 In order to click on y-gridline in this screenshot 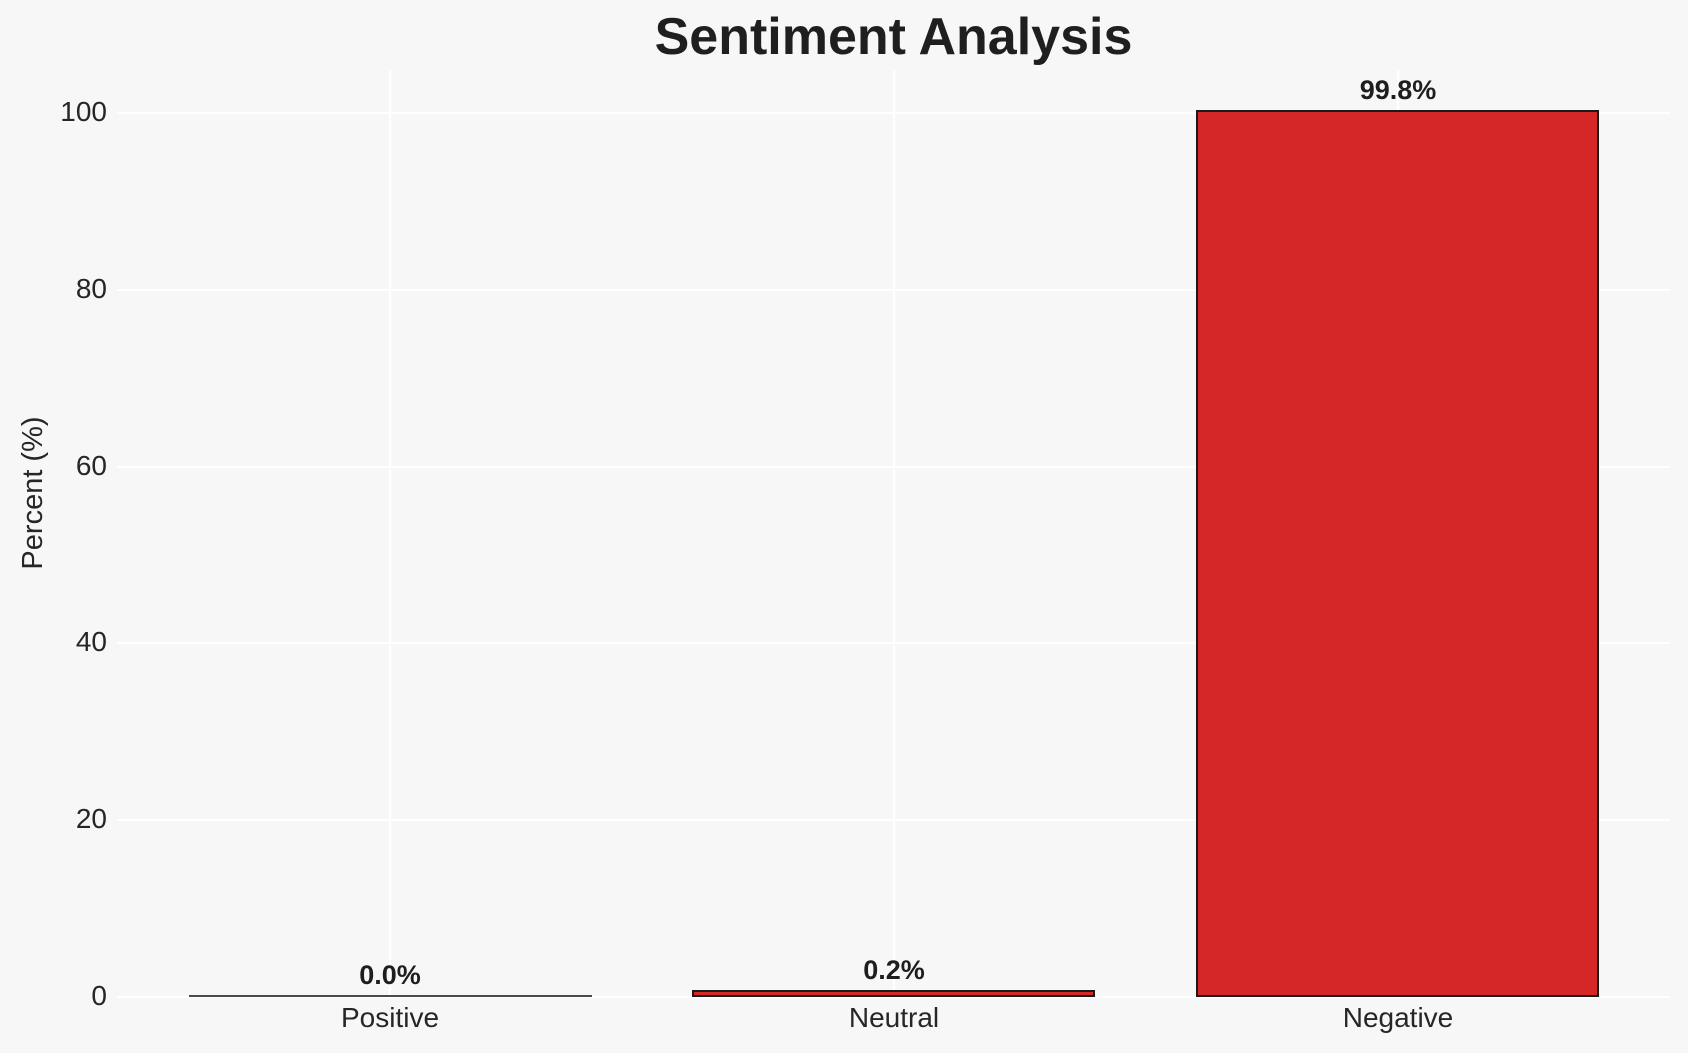, I will do `click(893, 997)`.